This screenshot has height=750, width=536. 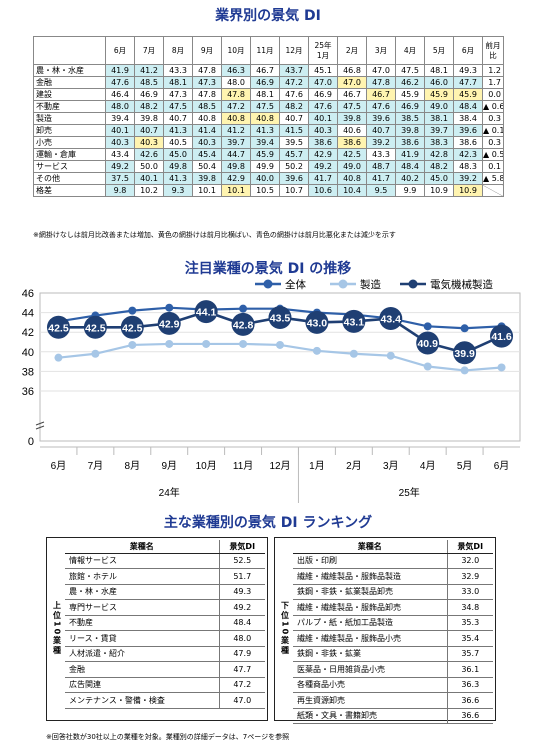 I want to click on di-value: 45.4, so click(x=207, y=154).